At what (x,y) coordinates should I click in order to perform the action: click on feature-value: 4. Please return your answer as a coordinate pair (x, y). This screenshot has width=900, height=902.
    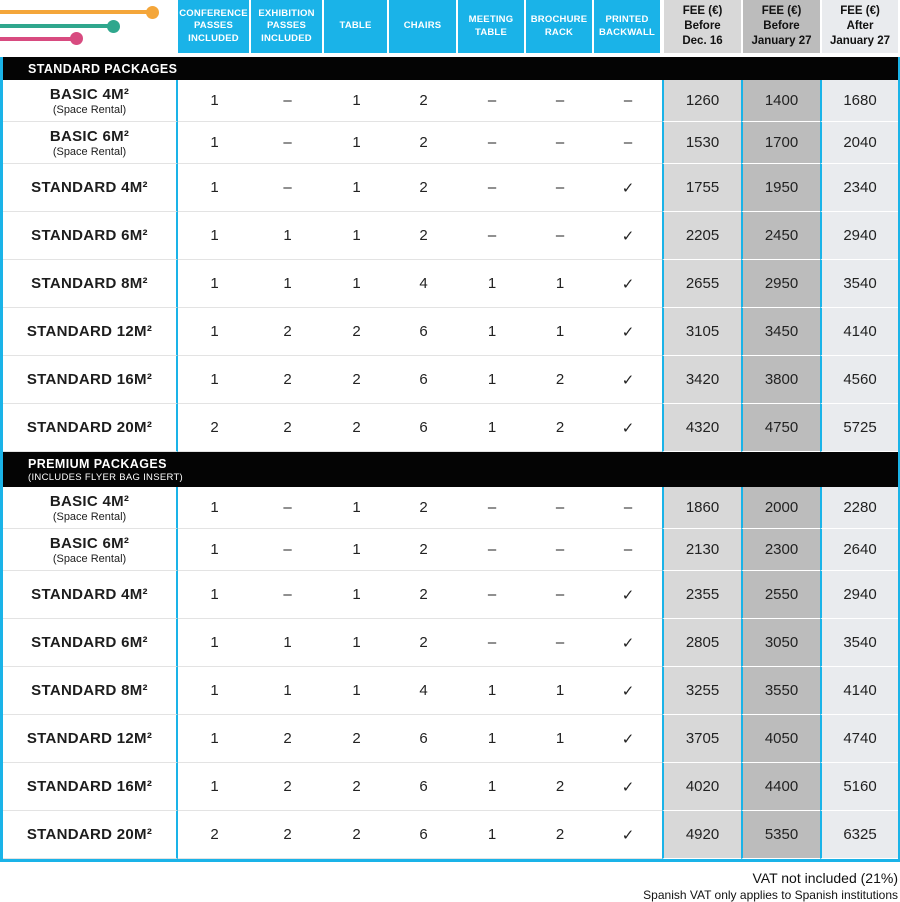
    Looking at the image, I should click on (423, 691).